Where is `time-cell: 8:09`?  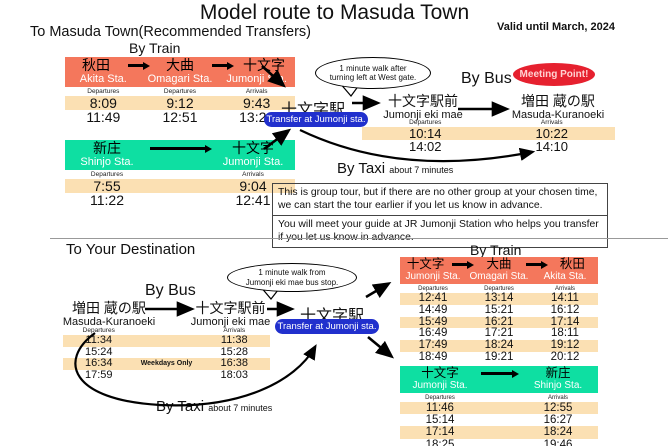
time-cell: 8:09 is located at coordinates (103, 103).